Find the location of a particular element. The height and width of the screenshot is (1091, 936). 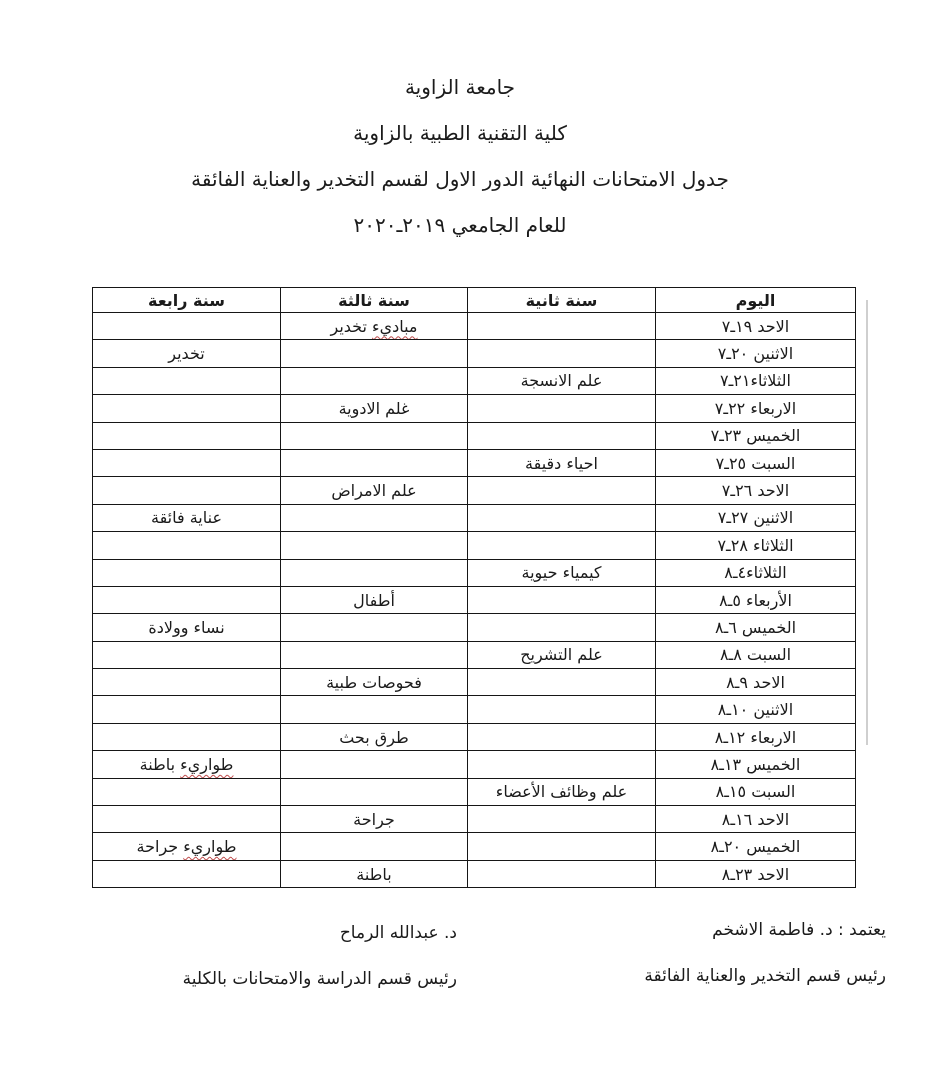

year4-cell: عناية فائقة is located at coordinates (186, 518).